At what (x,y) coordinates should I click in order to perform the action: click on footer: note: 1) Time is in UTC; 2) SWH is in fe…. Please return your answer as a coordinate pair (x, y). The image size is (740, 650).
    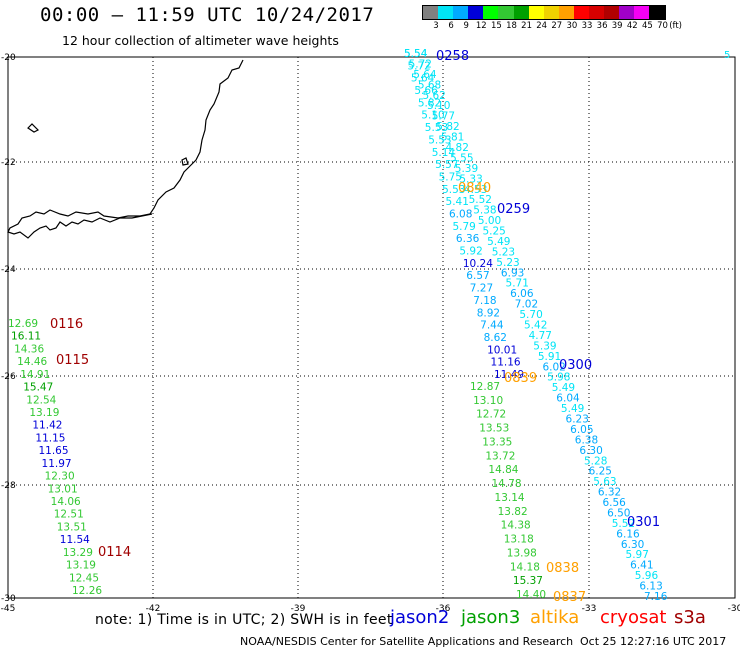
    Looking at the image, I should click on (370, 625).